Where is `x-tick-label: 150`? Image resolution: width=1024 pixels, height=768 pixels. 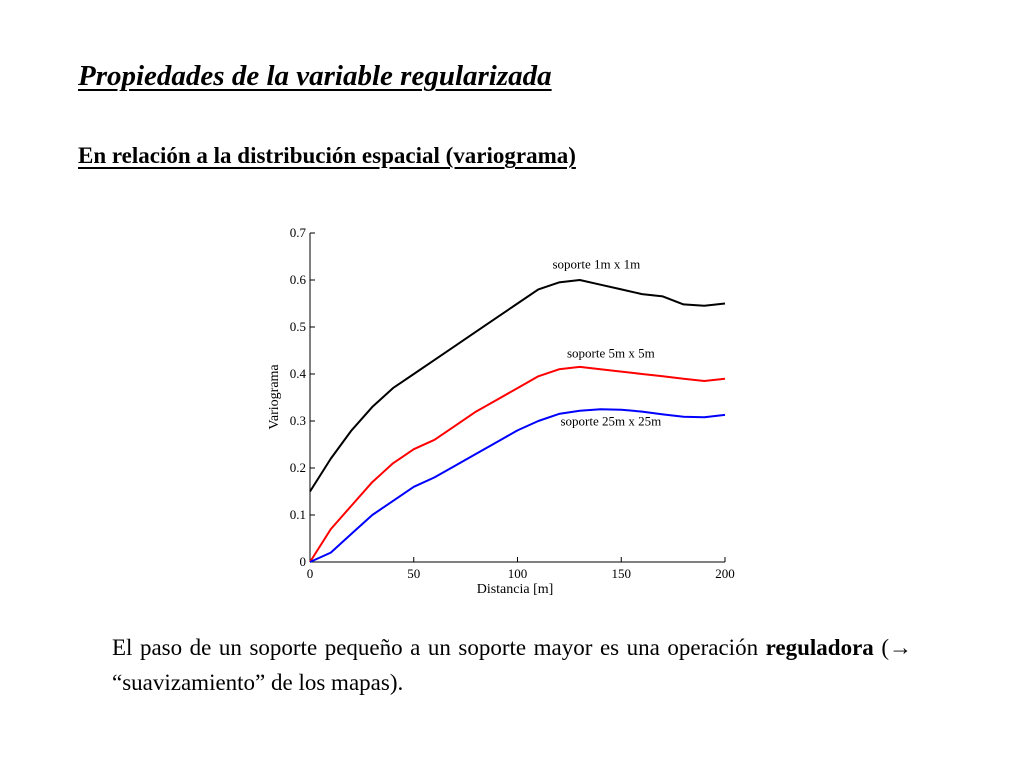
x-tick-label: 150 is located at coordinates (622, 573).